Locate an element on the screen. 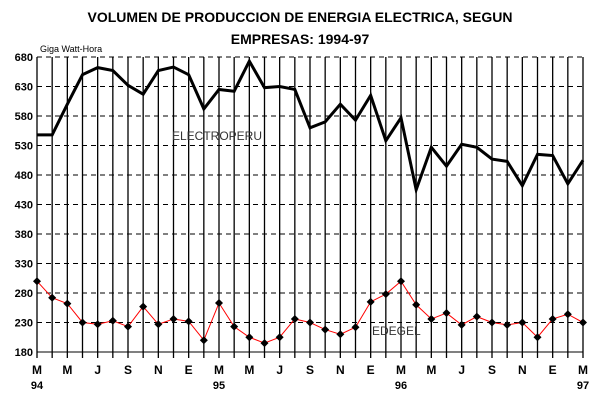  series-label-edegel: EDEGEL is located at coordinates (396, 331).